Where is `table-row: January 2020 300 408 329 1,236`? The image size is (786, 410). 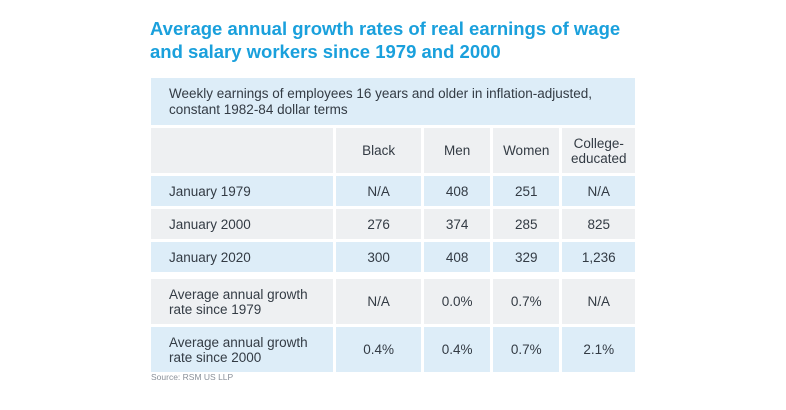
table-row: January 2020 300 408 329 1,236 is located at coordinates (393, 257).